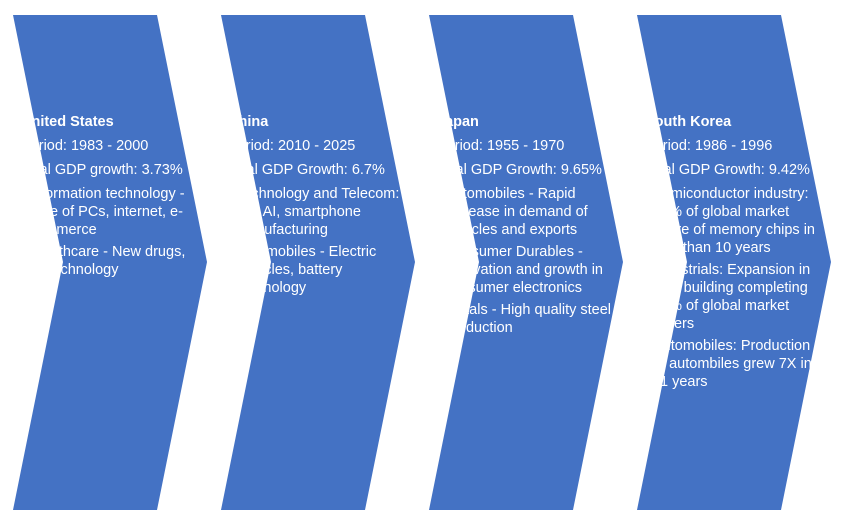 The width and height of the screenshot is (850, 520). Describe the element at coordinates (292, 146) in the screenshot. I see `period-text: Period: 2010 - 2025` at that location.